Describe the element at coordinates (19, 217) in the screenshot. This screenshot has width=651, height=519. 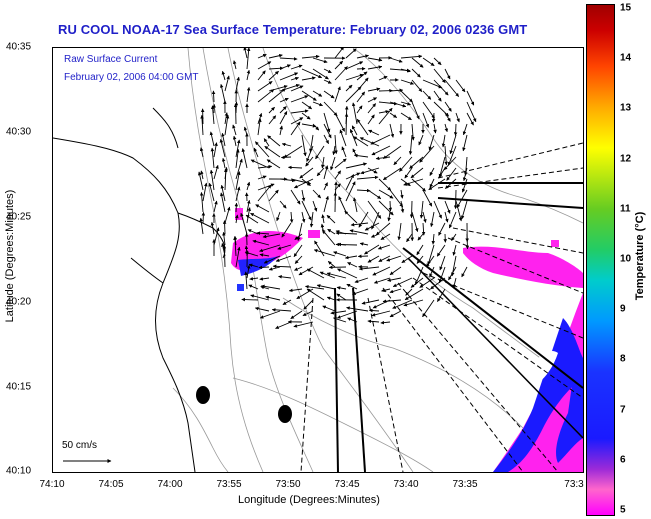
I see `y-tick: 40:25` at that location.